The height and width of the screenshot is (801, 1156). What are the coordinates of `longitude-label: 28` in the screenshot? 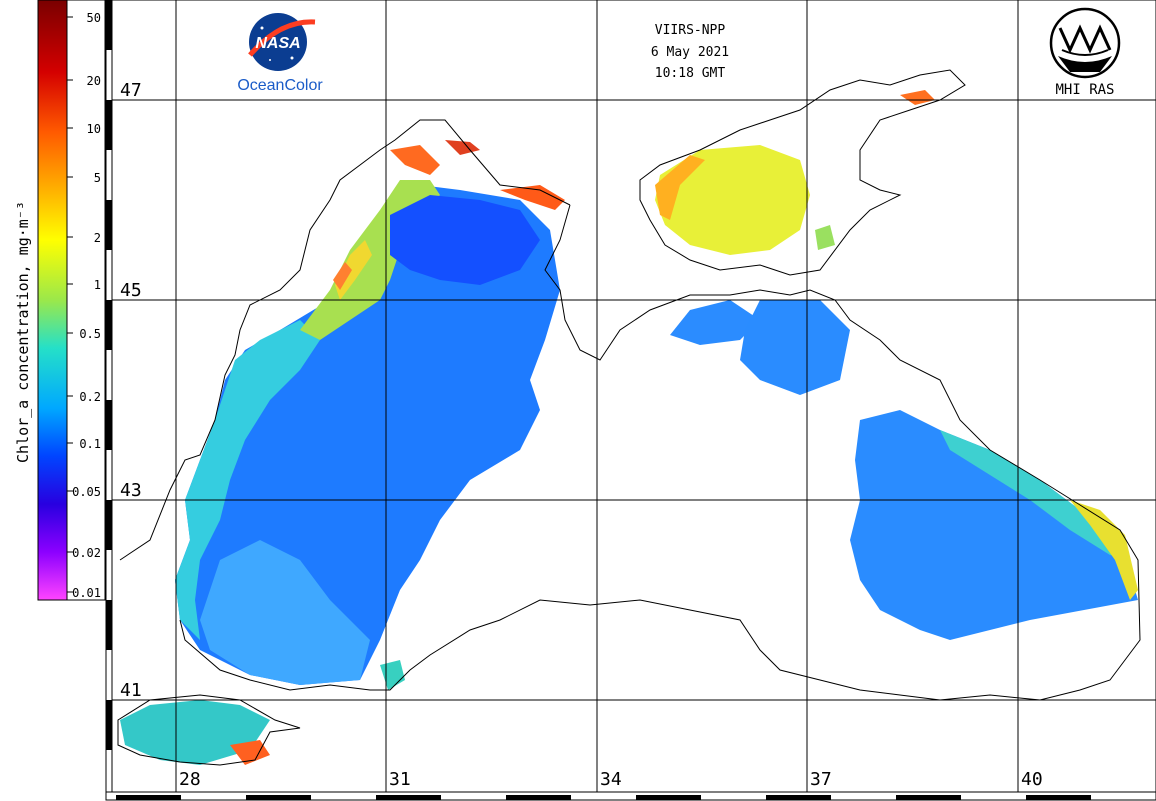 It's located at (190, 779).